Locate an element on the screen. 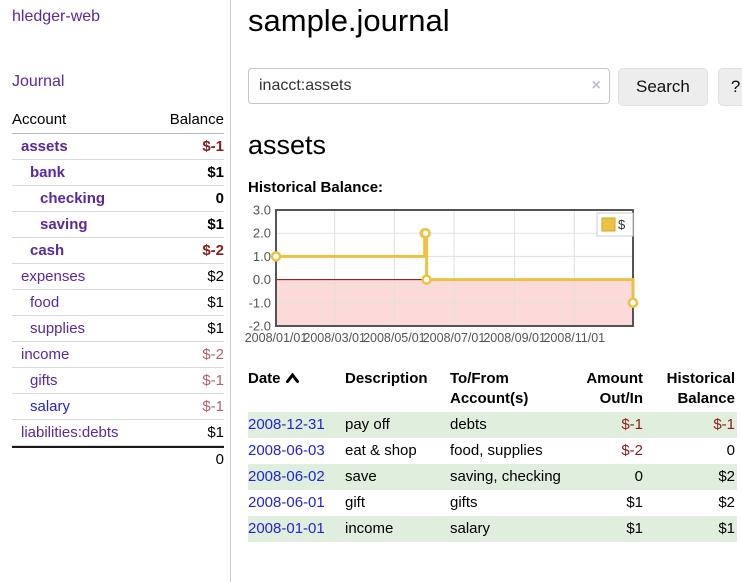 The width and height of the screenshot is (742, 582). transaction-row: 2008-06-03 eat & shop food, supplies $-2 0 is located at coordinates (492, 451).